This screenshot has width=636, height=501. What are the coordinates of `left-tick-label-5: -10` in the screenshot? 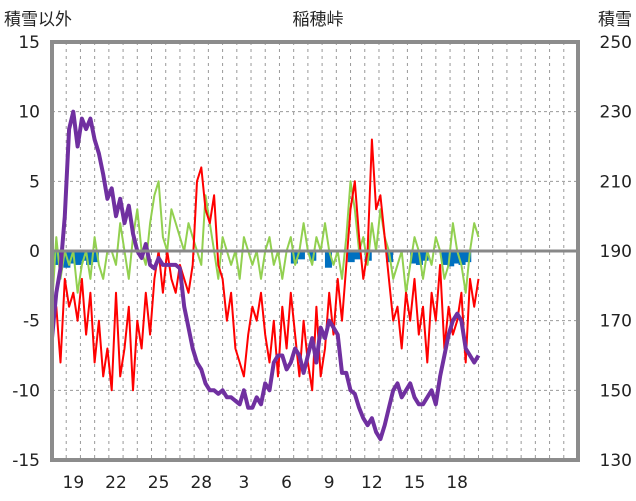 It's located at (26, 391).